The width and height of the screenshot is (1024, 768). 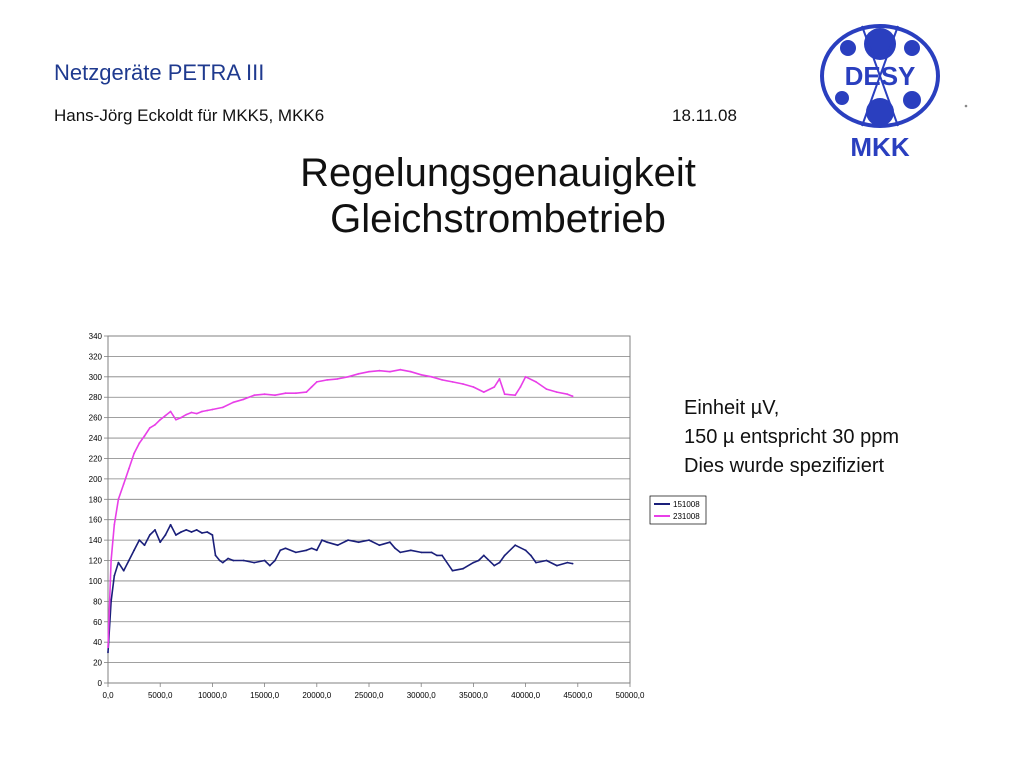 I want to click on x-tick-label: 25000,0, so click(x=369, y=695).